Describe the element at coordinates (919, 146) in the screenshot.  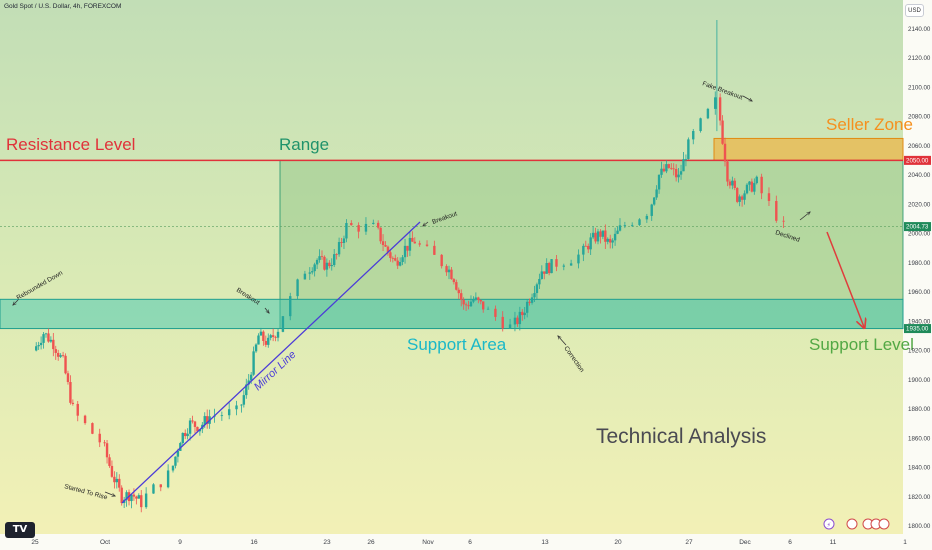
I see `price-tick-label: 2060.00` at that location.